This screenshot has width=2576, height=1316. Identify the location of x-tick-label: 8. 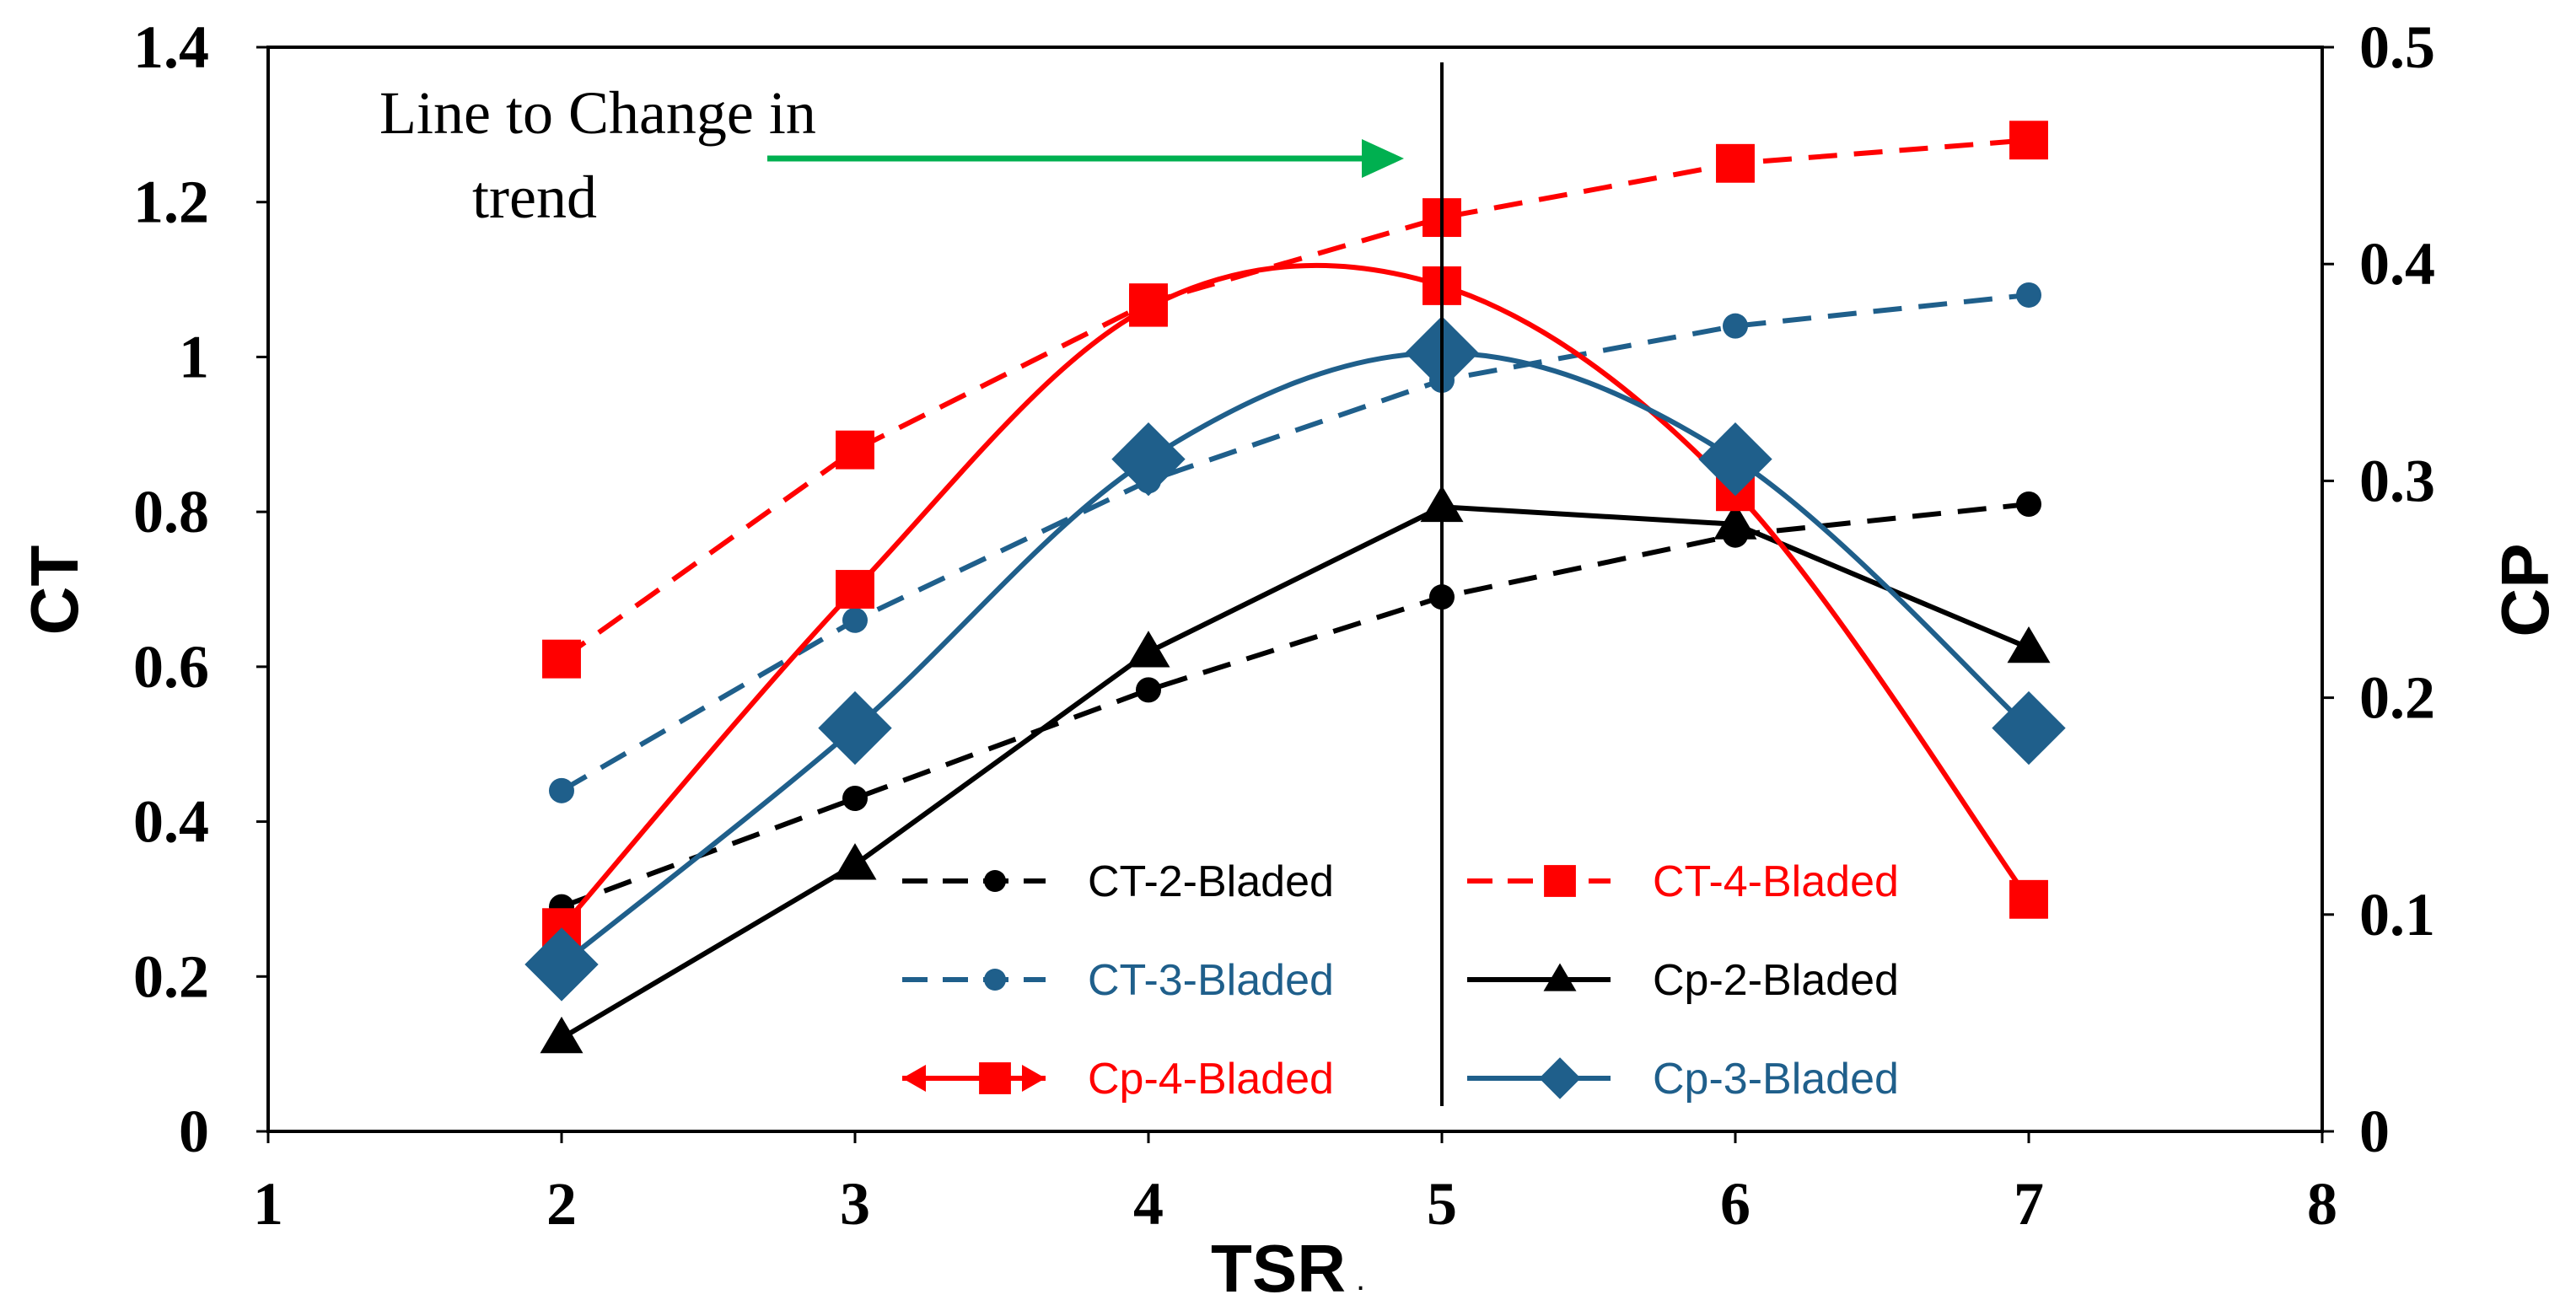
(2322, 1204).